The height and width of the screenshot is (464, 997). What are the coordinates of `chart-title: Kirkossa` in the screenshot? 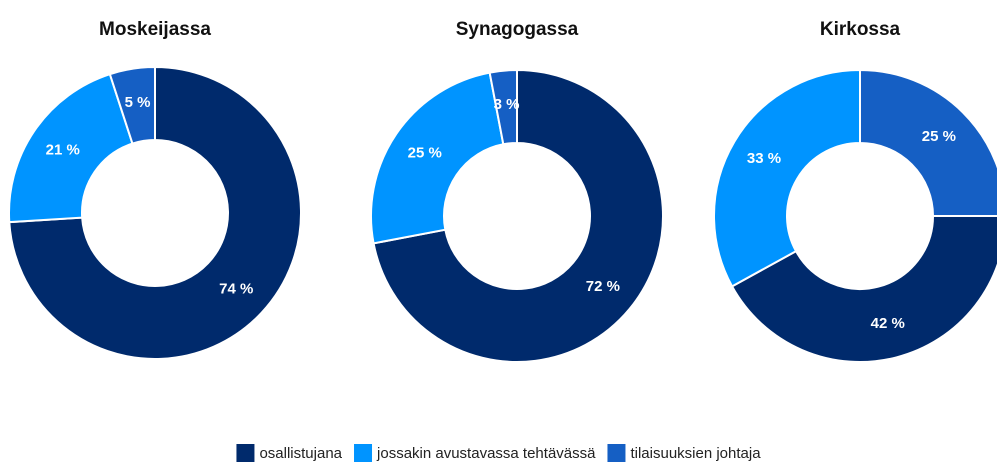 It's located at (860, 29).